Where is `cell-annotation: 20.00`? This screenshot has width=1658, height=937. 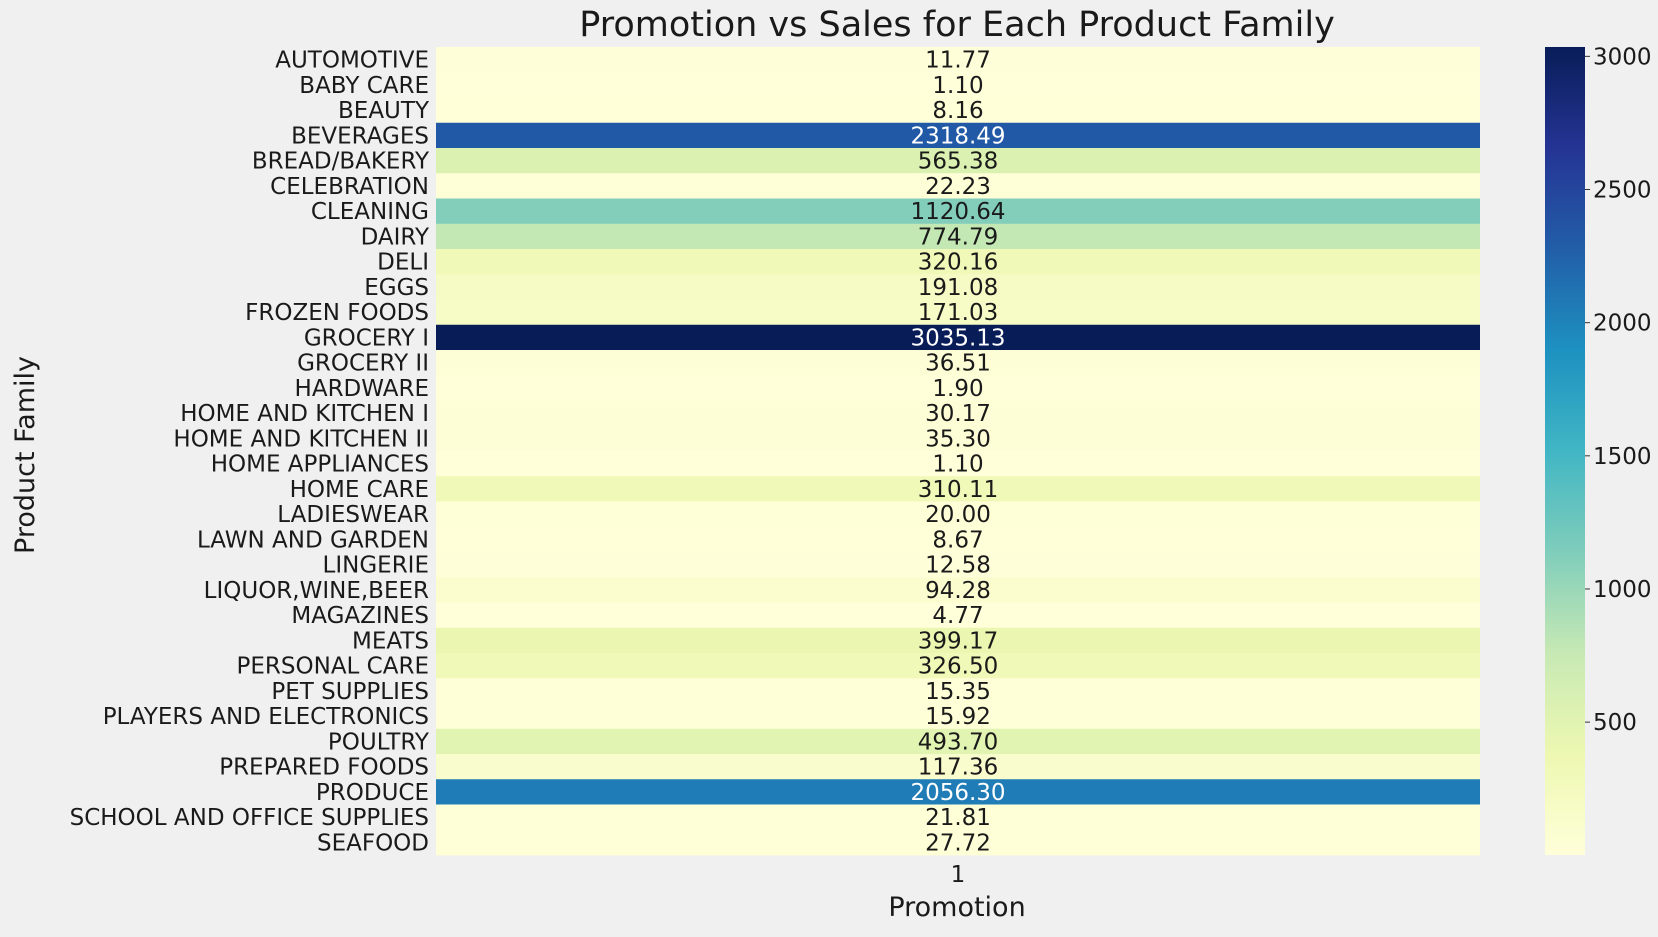 cell-annotation: 20.00 is located at coordinates (958, 515).